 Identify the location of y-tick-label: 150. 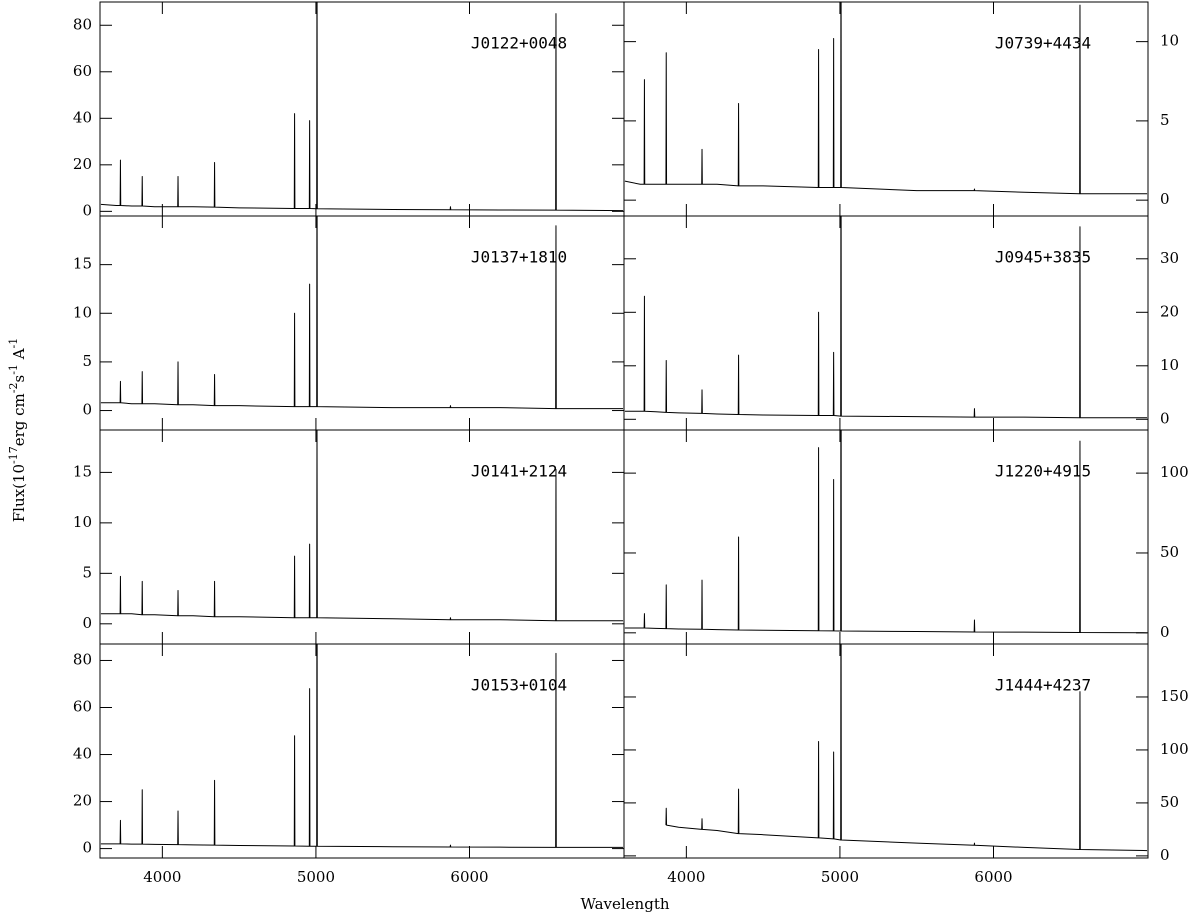
(1174, 696).